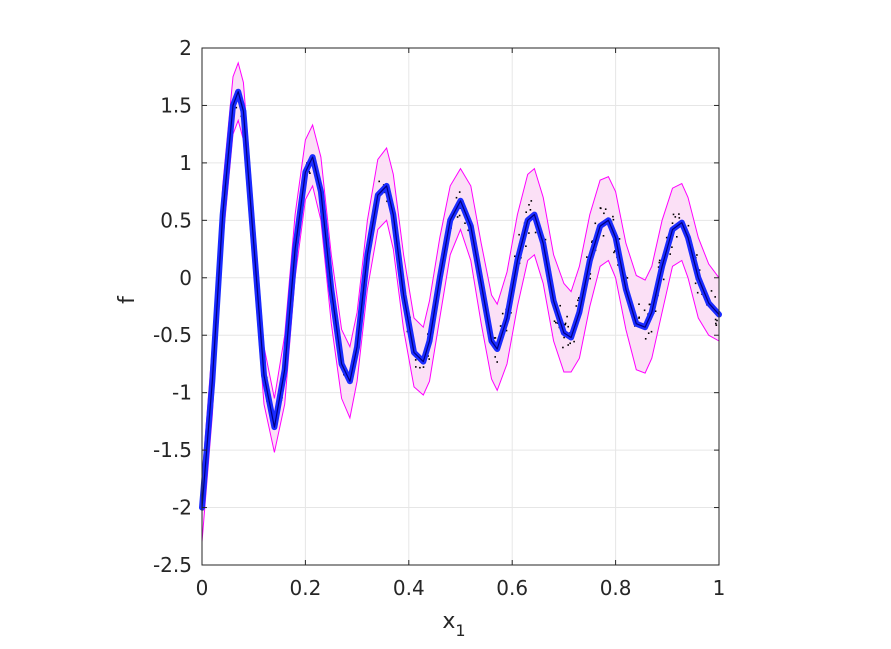  Describe the element at coordinates (172, 565) in the screenshot. I see `y-tick-label: -2.5` at that location.